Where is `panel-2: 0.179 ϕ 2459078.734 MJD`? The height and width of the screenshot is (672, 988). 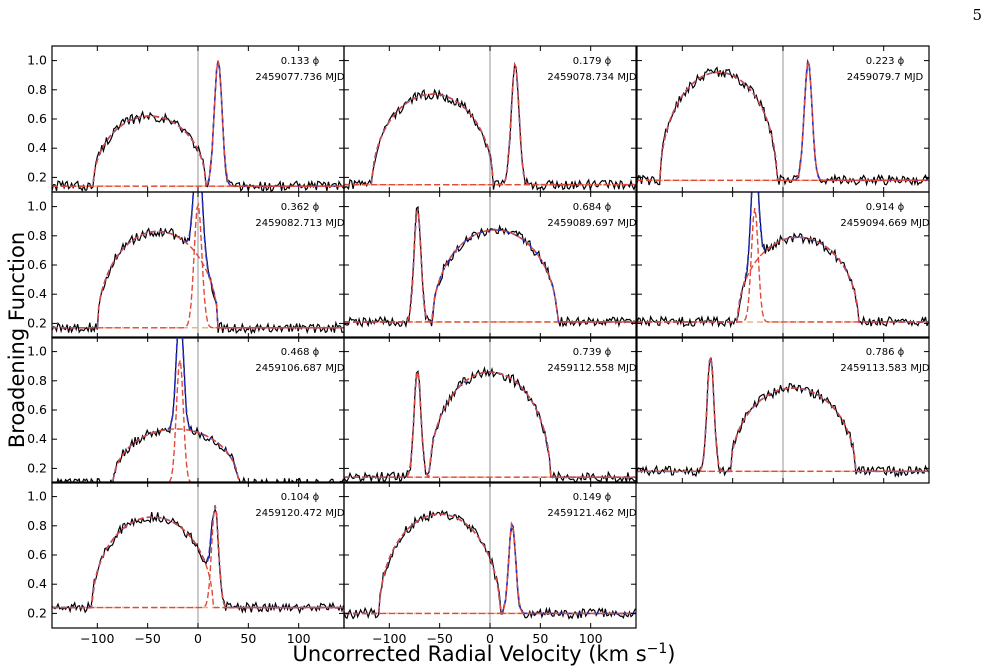
panel-2: 0.179 ϕ 2459078.734 MJD is located at coordinates (490, 119).